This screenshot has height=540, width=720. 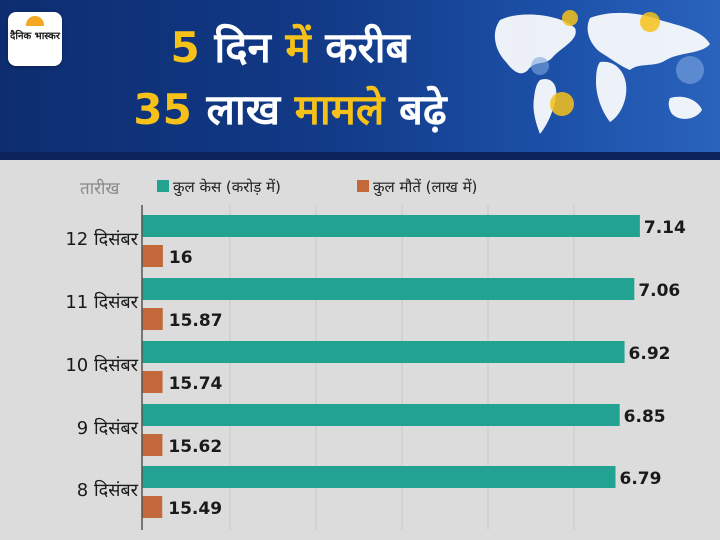 What do you see at coordinates (659, 291) in the screenshot?
I see `cases-value-label: 7.06` at bounding box center [659, 291].